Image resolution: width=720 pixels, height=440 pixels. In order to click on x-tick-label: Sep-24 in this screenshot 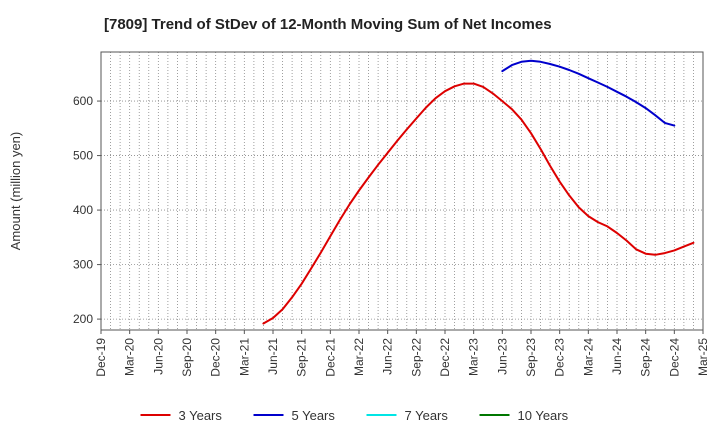, I will do `click(646, 357)`.